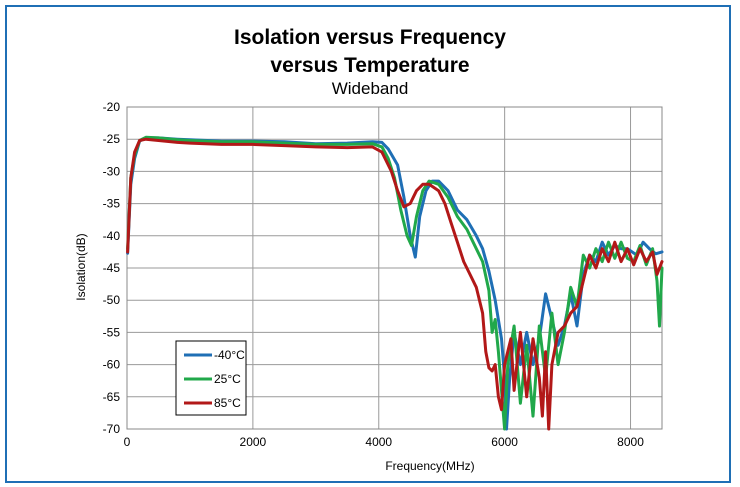 This screenshot has height=487, width=740. Describe the element at coordinates (211, 378) in the screenshot. I see `legend: -40°C 25°C 85°C` at that location.